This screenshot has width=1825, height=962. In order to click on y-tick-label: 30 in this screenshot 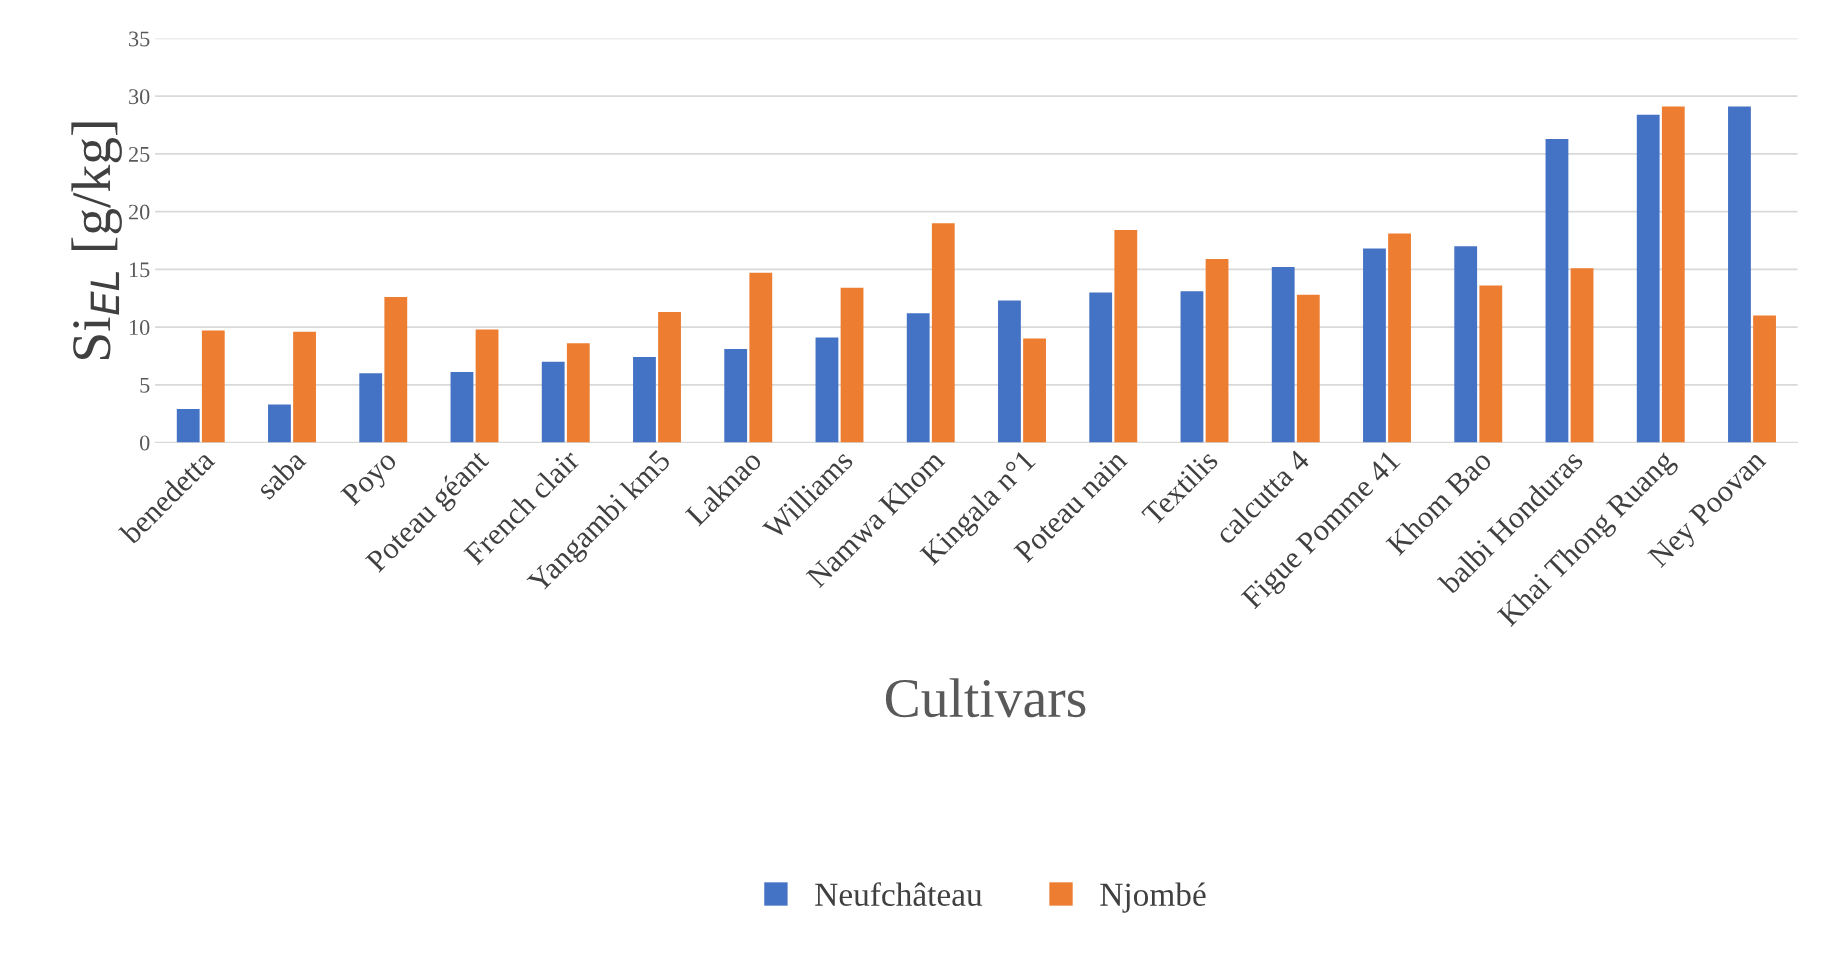, I will do `click(139, 97)`.